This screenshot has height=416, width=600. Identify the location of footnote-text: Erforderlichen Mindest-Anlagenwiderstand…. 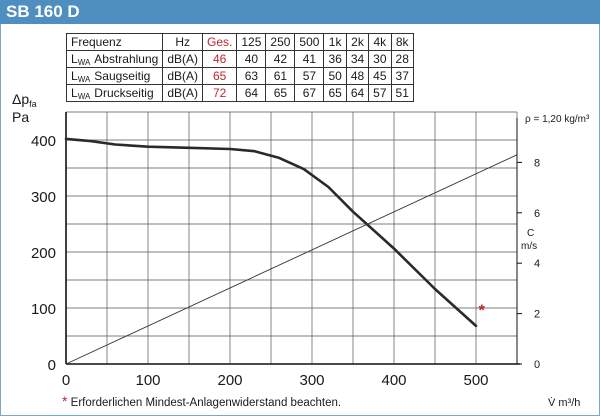
(206, 403).